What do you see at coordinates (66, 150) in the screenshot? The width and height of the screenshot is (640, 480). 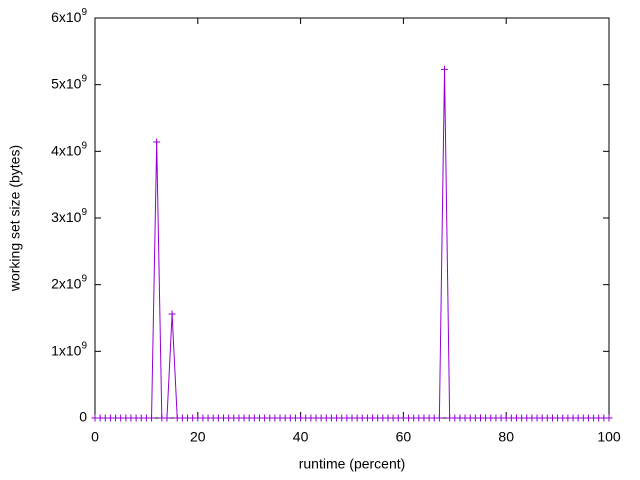 I see `y-tick-mantissa: 4x10` at bounding box center [66, 150].